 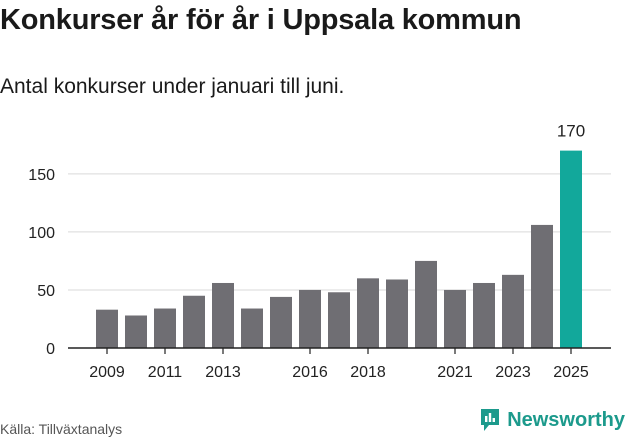 What do you see at coordinates (223, 315) in the screenshot?
I see `bar-2013` at bounding box center [223, 315].